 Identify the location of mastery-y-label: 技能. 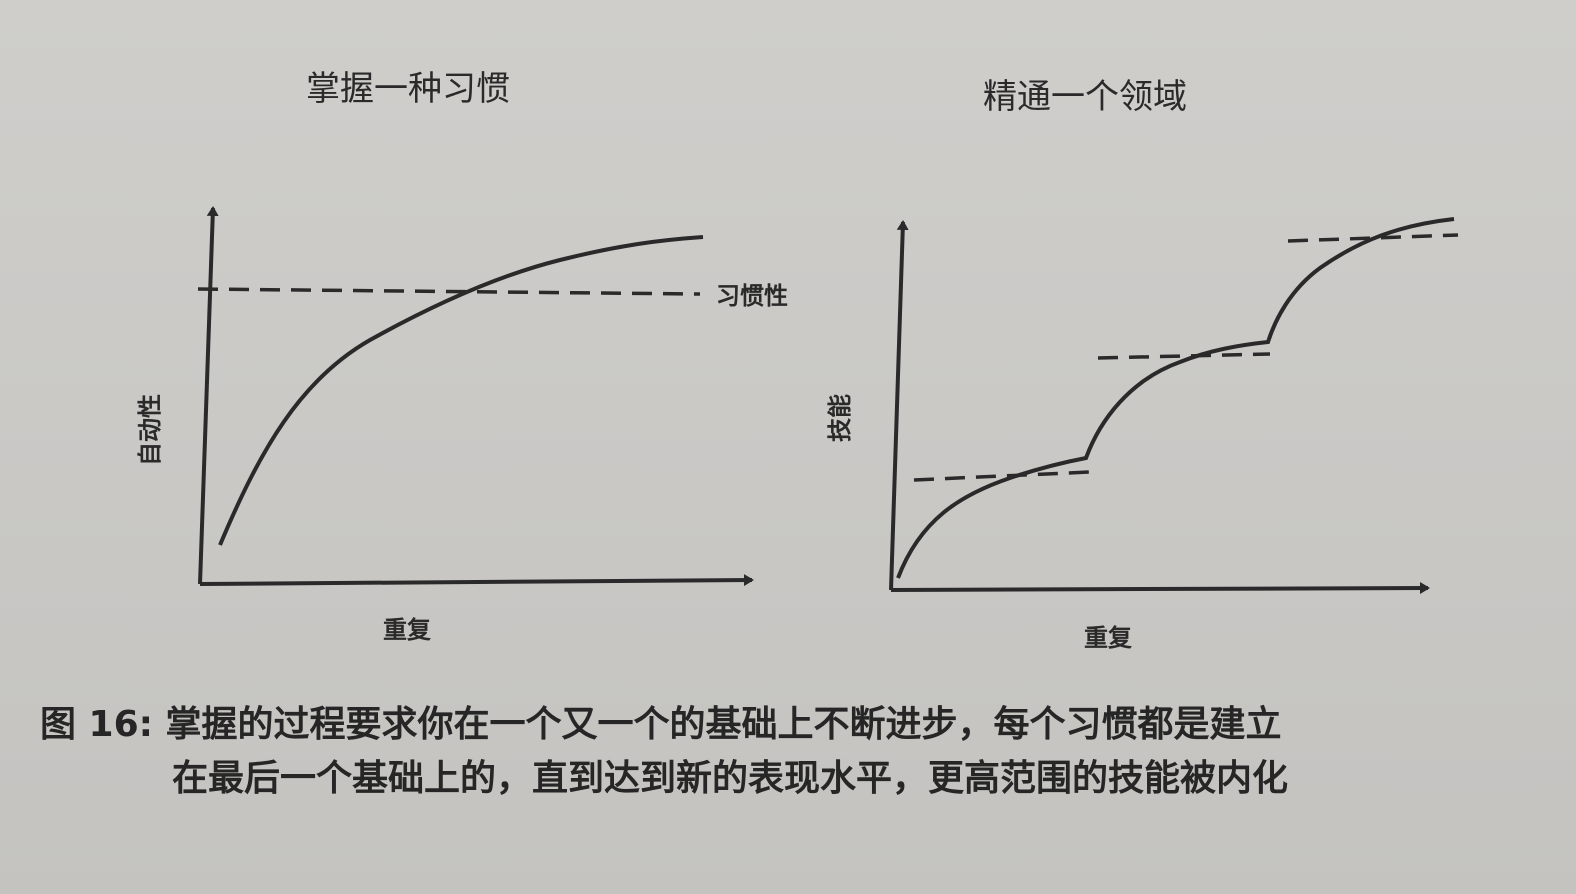
(840, 418).